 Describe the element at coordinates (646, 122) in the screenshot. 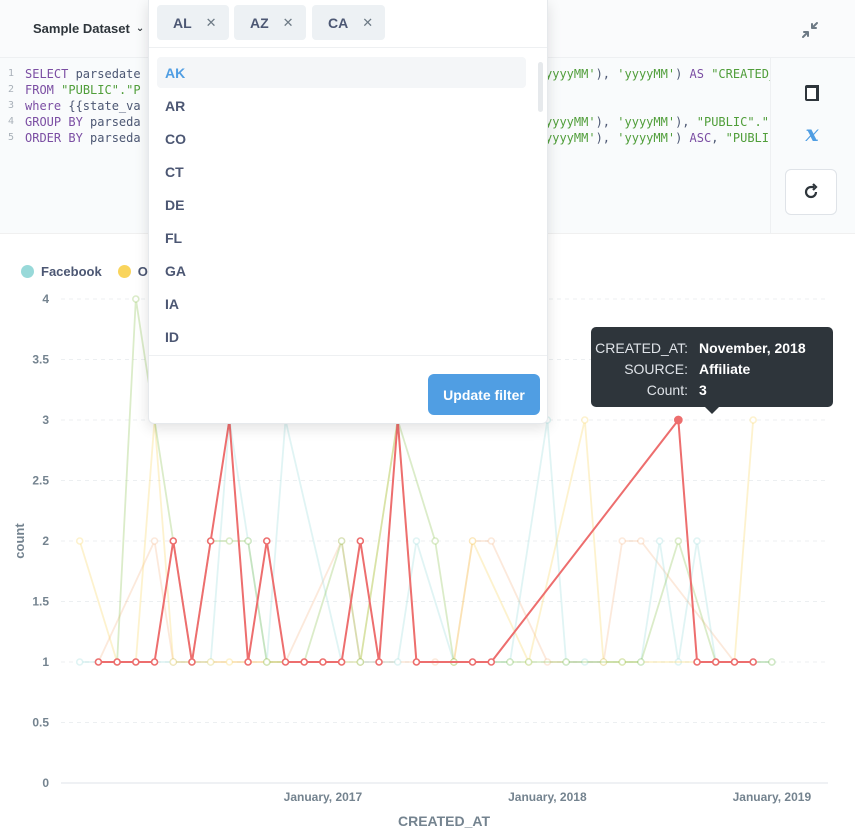

I see `code-token: 'yyyyMM'` at that location.